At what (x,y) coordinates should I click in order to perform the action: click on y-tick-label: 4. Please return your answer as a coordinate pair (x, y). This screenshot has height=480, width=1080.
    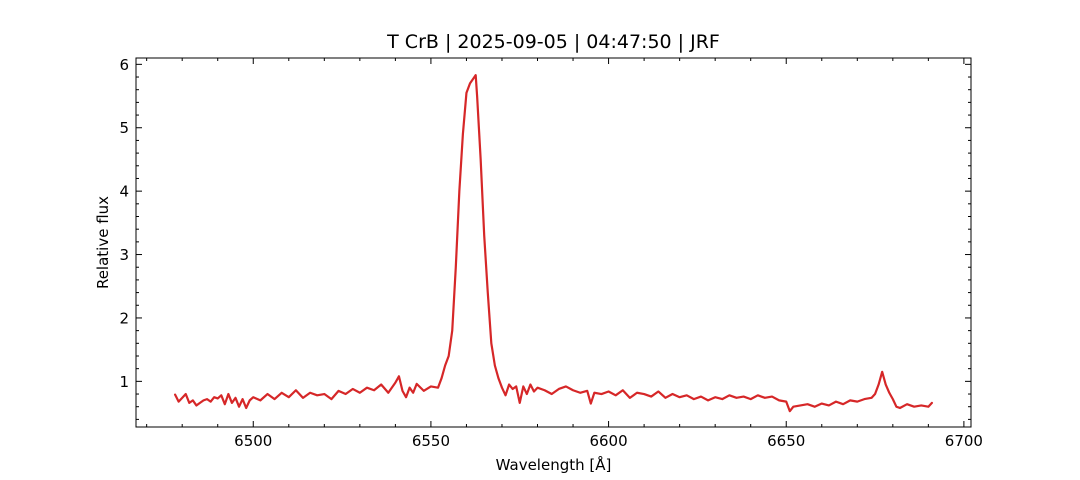
    Looking at the image, I should click on (124, 192).